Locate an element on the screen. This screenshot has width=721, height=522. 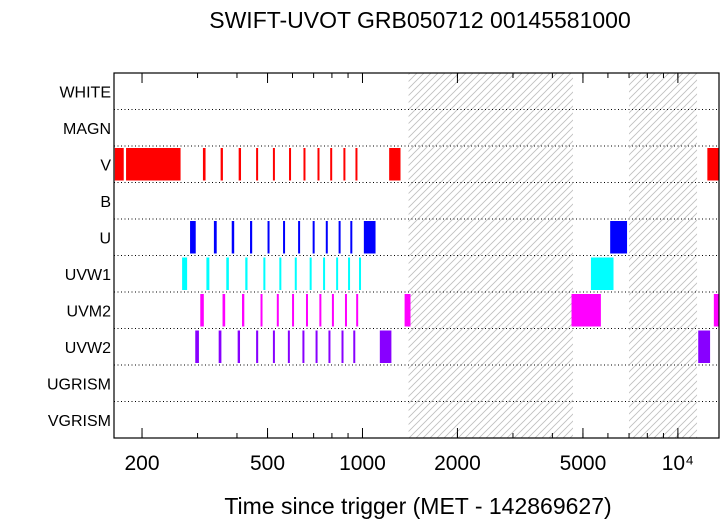
x-tick-label: 200 is located at coordinates (141, 463).